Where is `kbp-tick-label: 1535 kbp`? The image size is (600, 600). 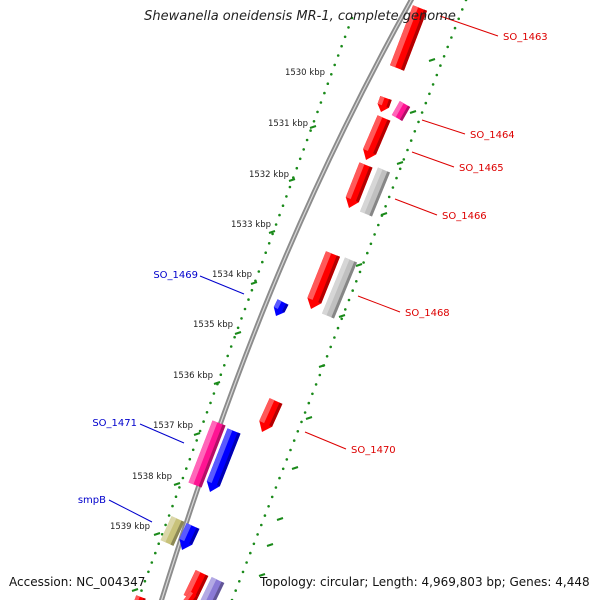 kbp-tick-label: 1535 kbp is located at coordinates (213, 325).